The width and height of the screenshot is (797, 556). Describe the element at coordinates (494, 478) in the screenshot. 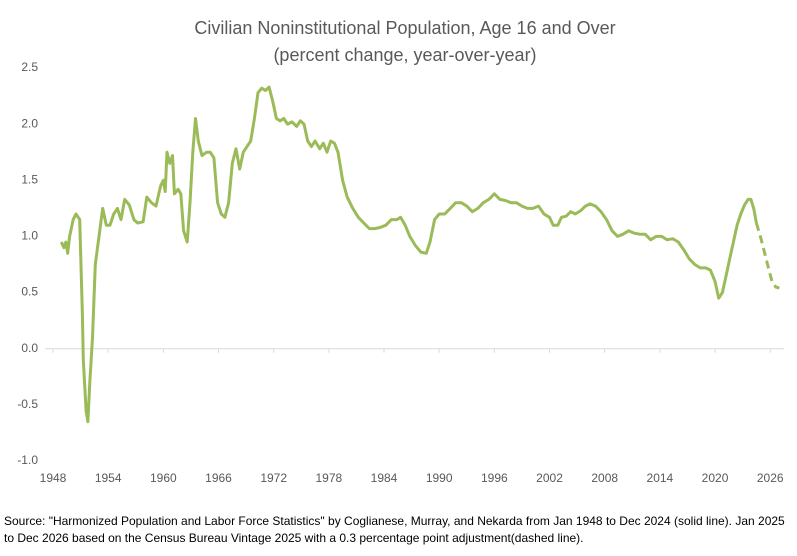

I see `x-tick-label: 1996` at that location.